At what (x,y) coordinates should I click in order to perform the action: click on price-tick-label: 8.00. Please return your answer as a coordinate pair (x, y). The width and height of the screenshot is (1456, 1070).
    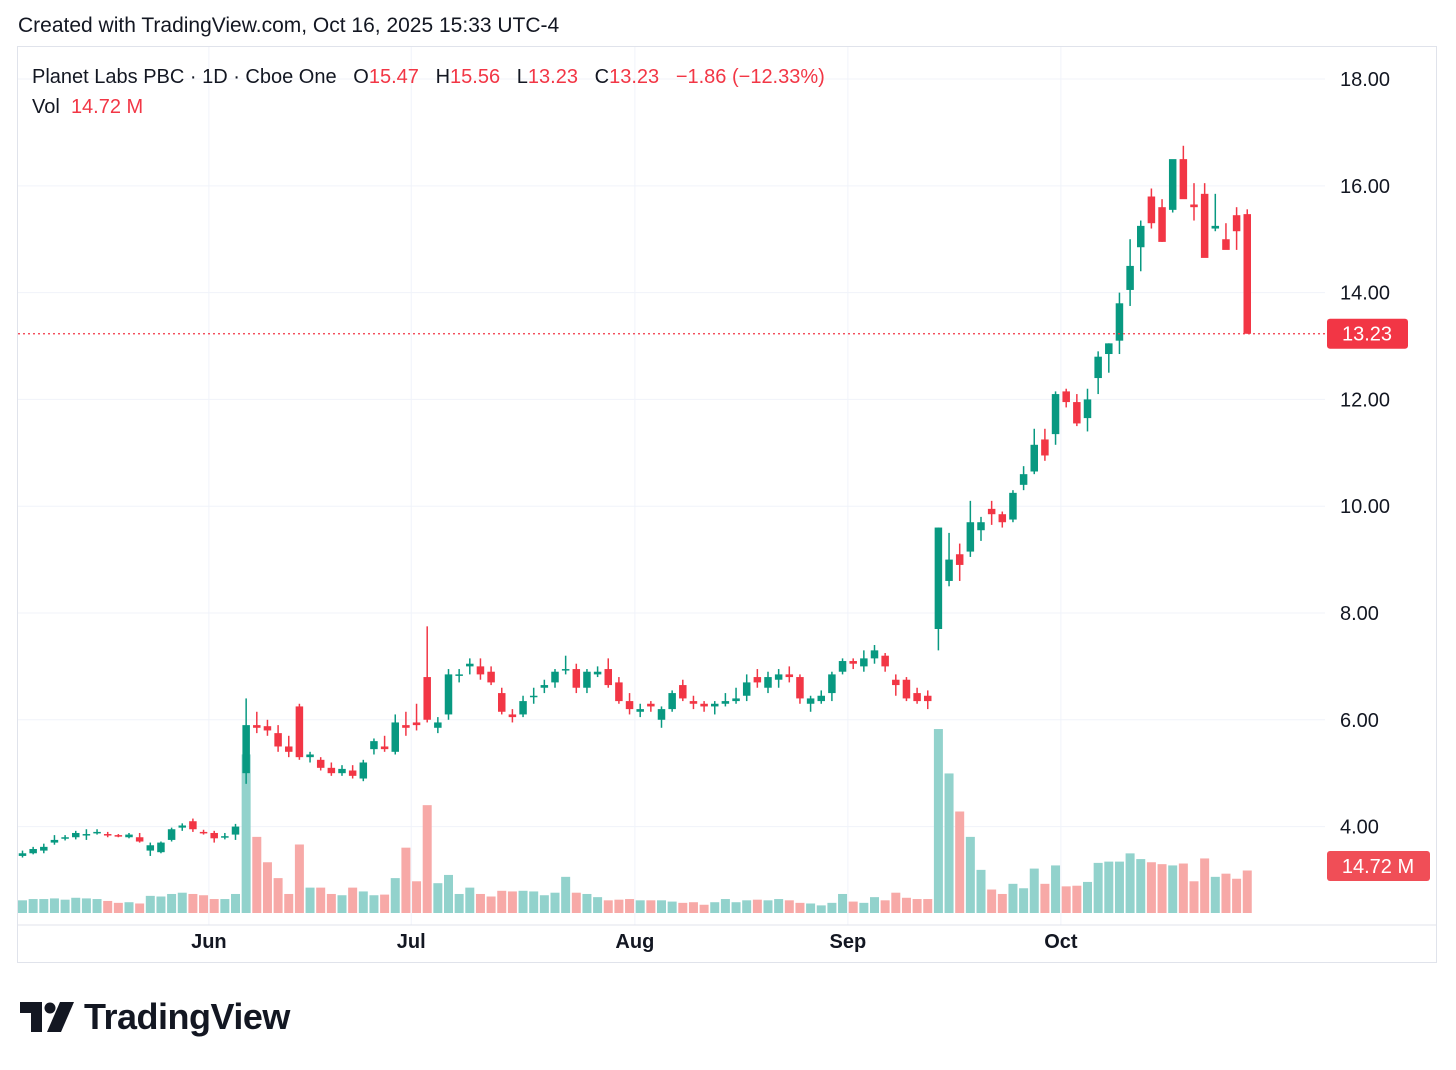
    Looking at the image, I should click on (1359, 614).